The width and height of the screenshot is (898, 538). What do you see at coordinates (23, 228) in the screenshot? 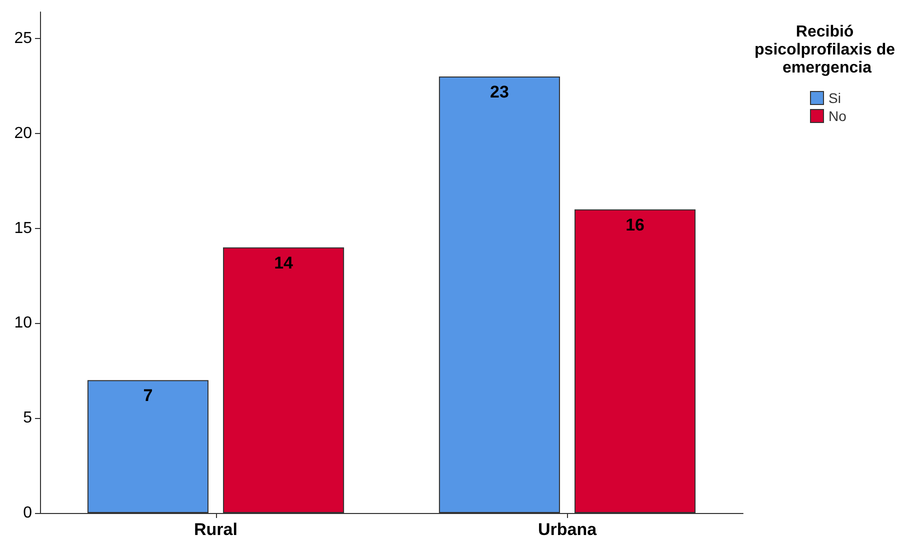
I see `y-tick-label: 15` at bounding box center [23, 228].